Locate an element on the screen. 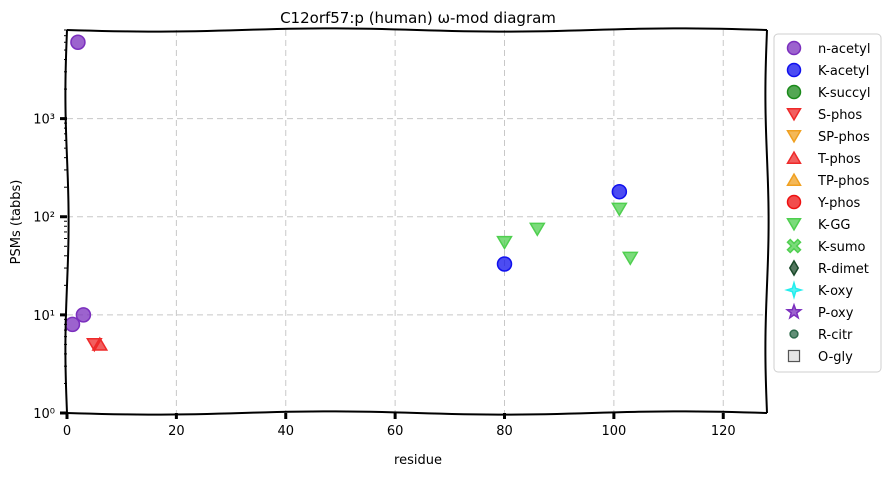 This screenshot has height=481, width=887. legend-label: S-phos is located at coordinates (840, 115).